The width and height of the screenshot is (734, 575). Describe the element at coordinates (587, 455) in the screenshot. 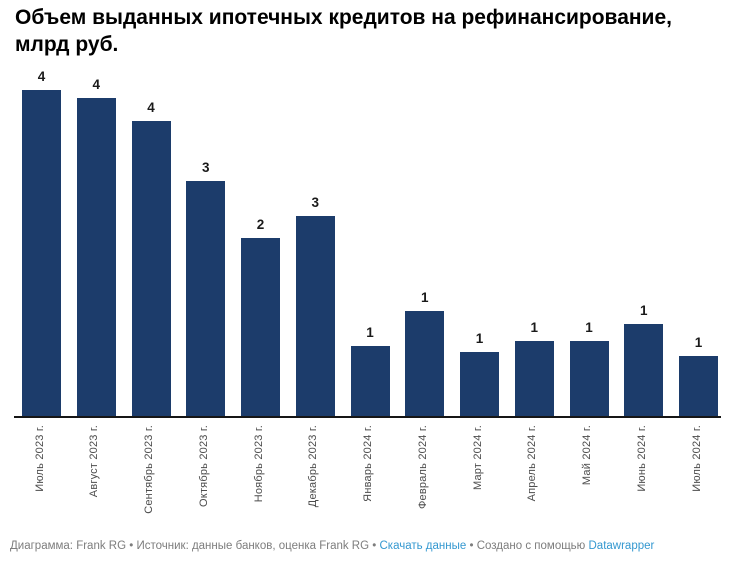

I see `x-tick-label: Май 2024 г.` at that location.